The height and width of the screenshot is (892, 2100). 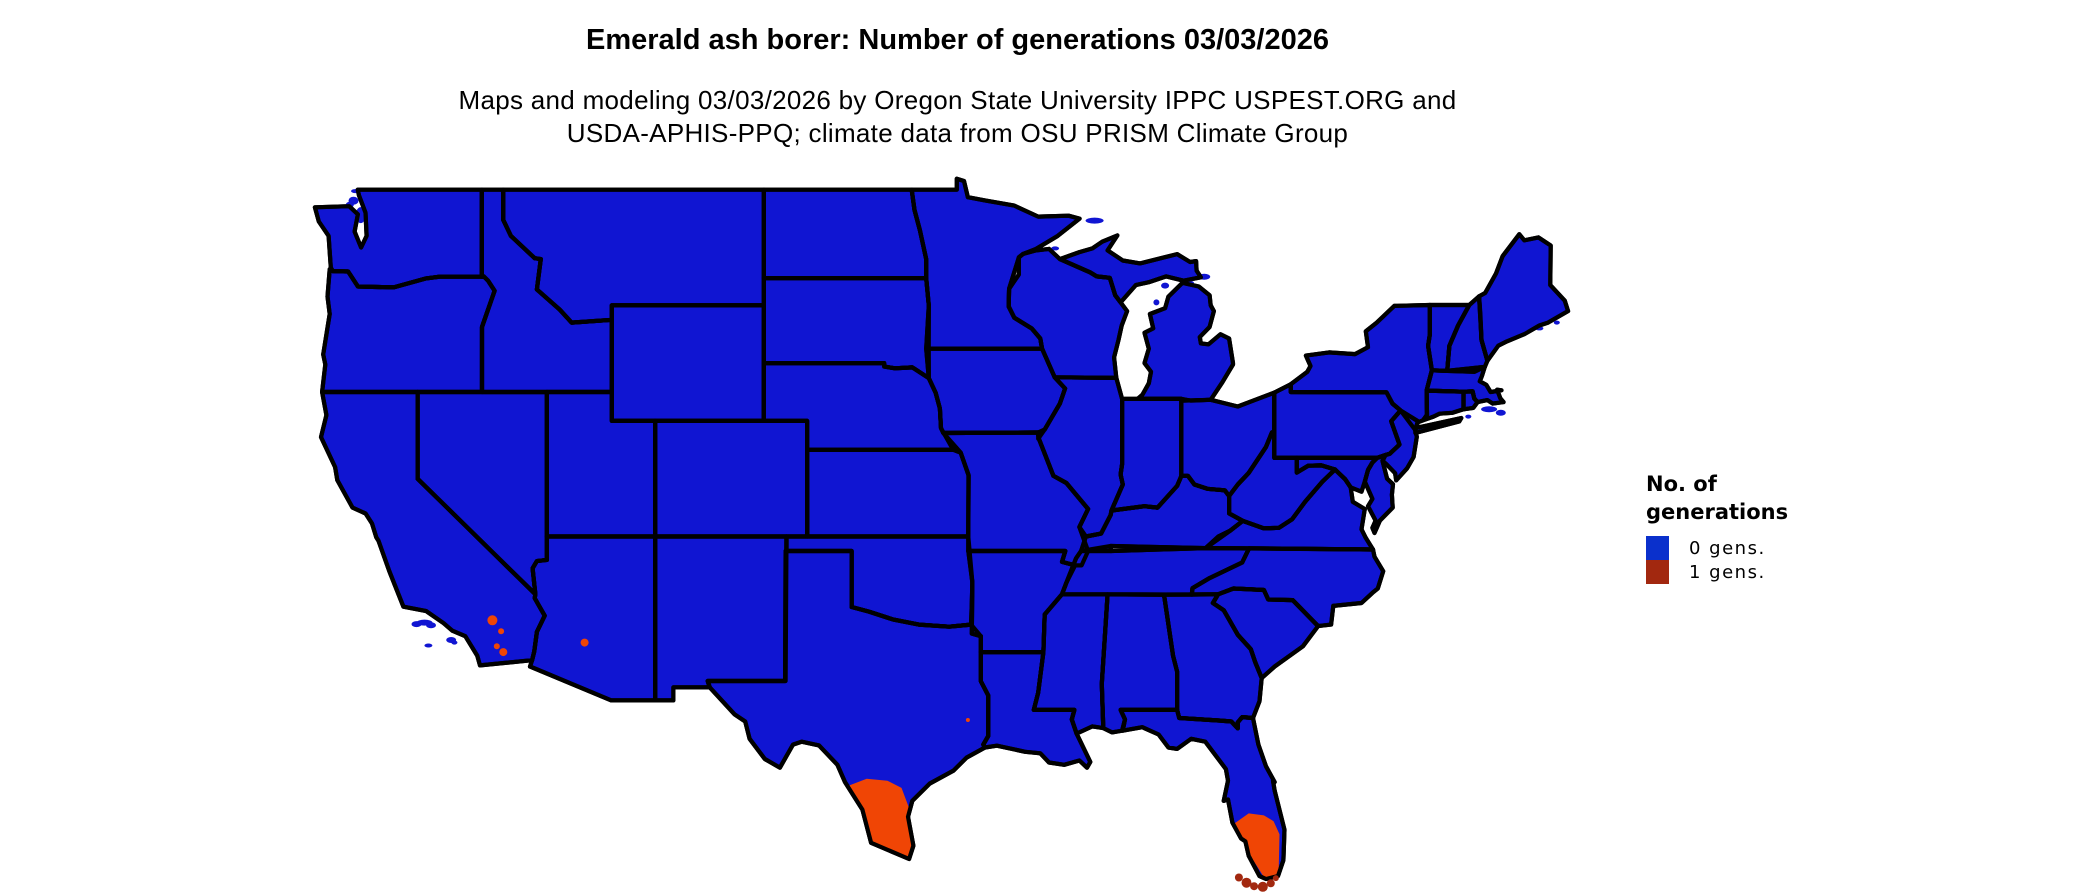 I want to click on south-florida-1gen, so click(x=1256, y=846).